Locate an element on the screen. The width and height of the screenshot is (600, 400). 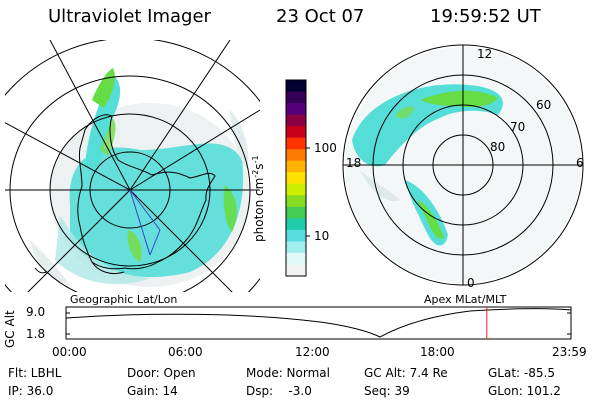
altitude-plot is located at coordinates (318, 323).